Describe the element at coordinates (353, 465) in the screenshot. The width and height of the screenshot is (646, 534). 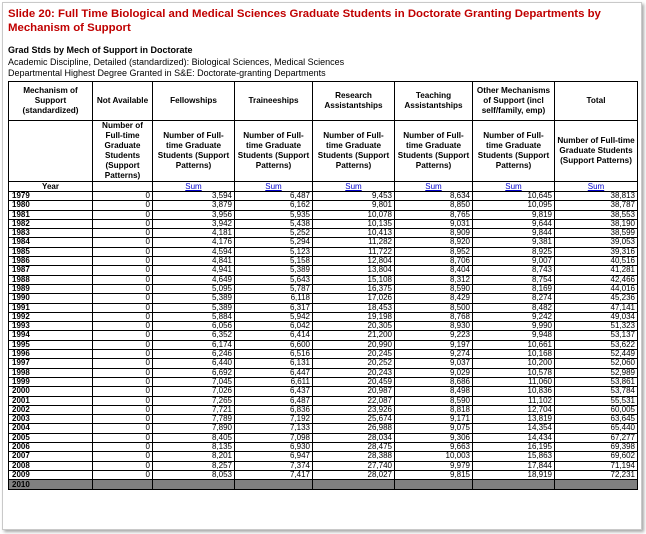
I see `cell-research: 27,740` at that location.